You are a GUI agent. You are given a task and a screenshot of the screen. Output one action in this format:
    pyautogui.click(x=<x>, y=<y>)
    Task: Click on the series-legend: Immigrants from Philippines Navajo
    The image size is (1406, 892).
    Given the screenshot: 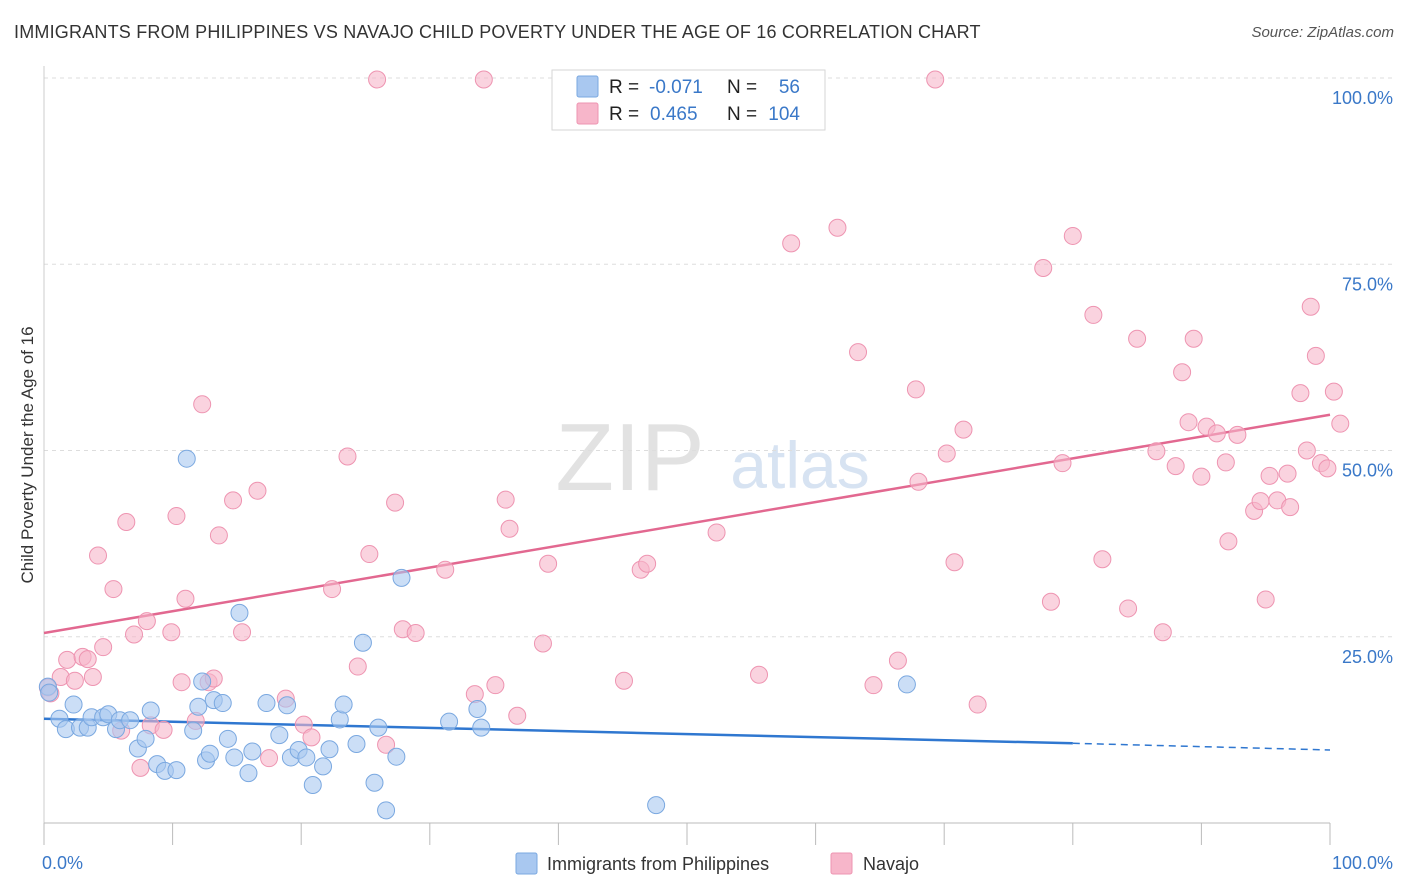 What is the action you would take?
    pyautogui.click(x=717, y=863)
    